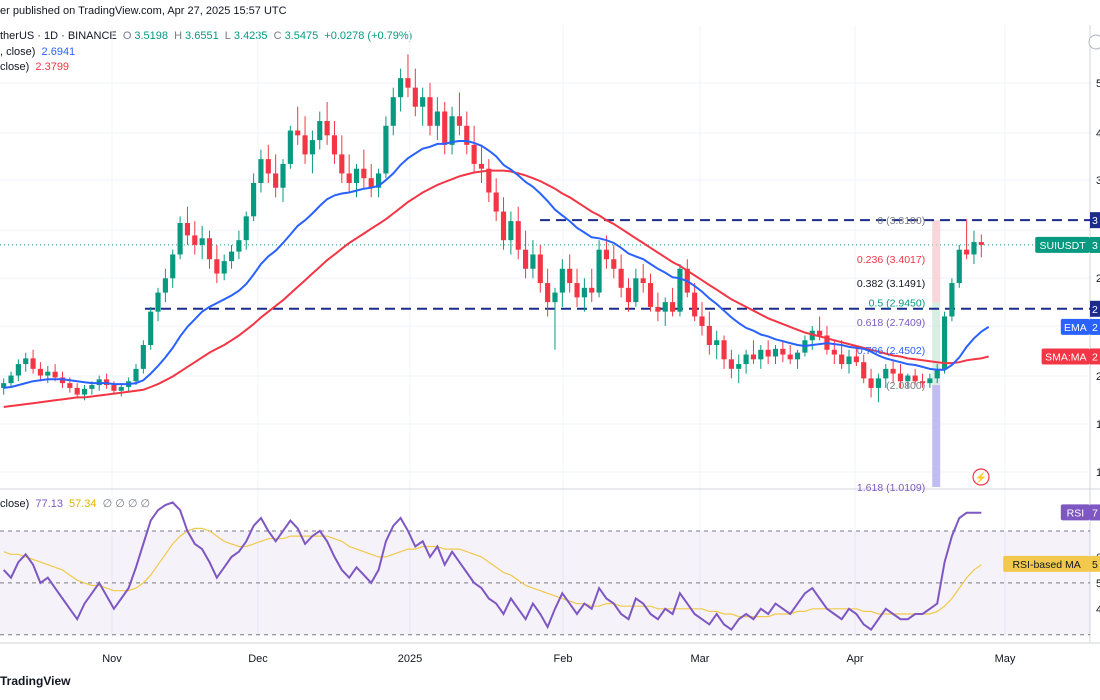  I want to click on rsi-badge-label-bg, so click(1075, 512).